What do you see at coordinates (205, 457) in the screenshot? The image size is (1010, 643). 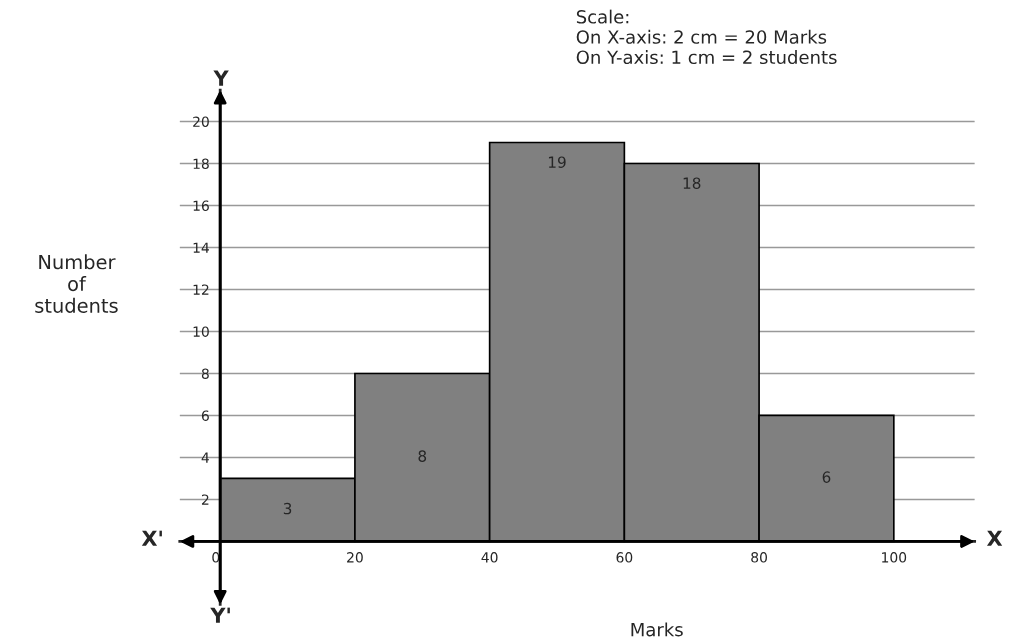 I see `y-tick-label: 4` at bounding box center [205, 457].